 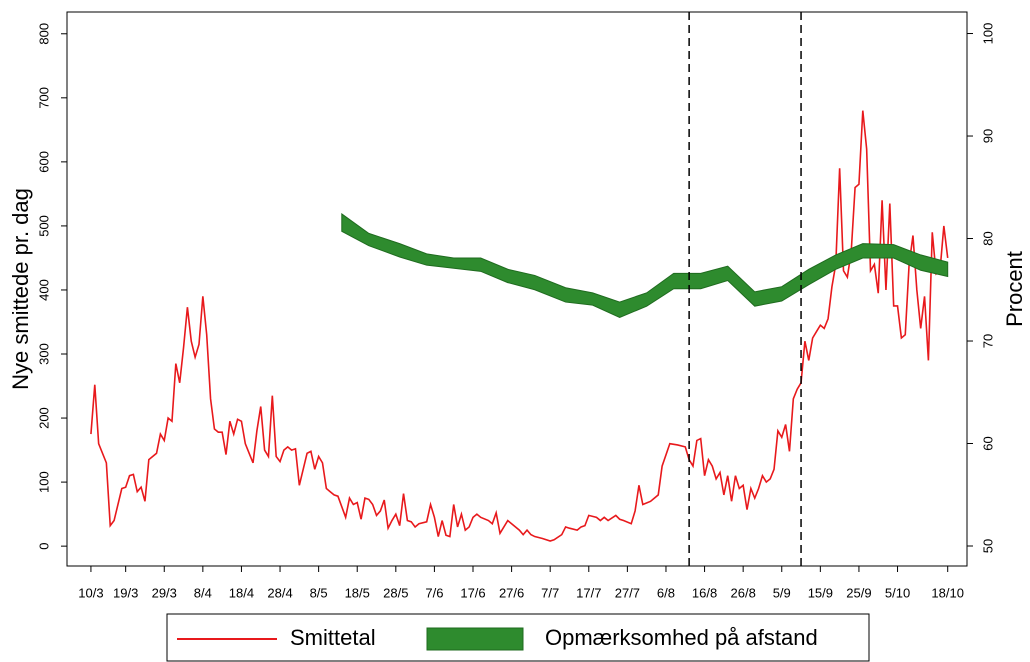 I want to click on x-tick-label: 17/6, so click(x=472, y=592).